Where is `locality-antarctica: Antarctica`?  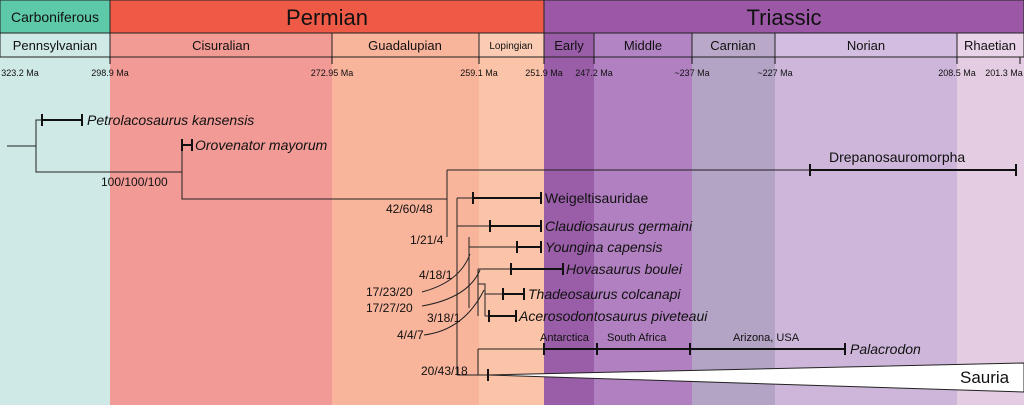
locality-antarctica: Antarctica is located at coordinates (565, 338).